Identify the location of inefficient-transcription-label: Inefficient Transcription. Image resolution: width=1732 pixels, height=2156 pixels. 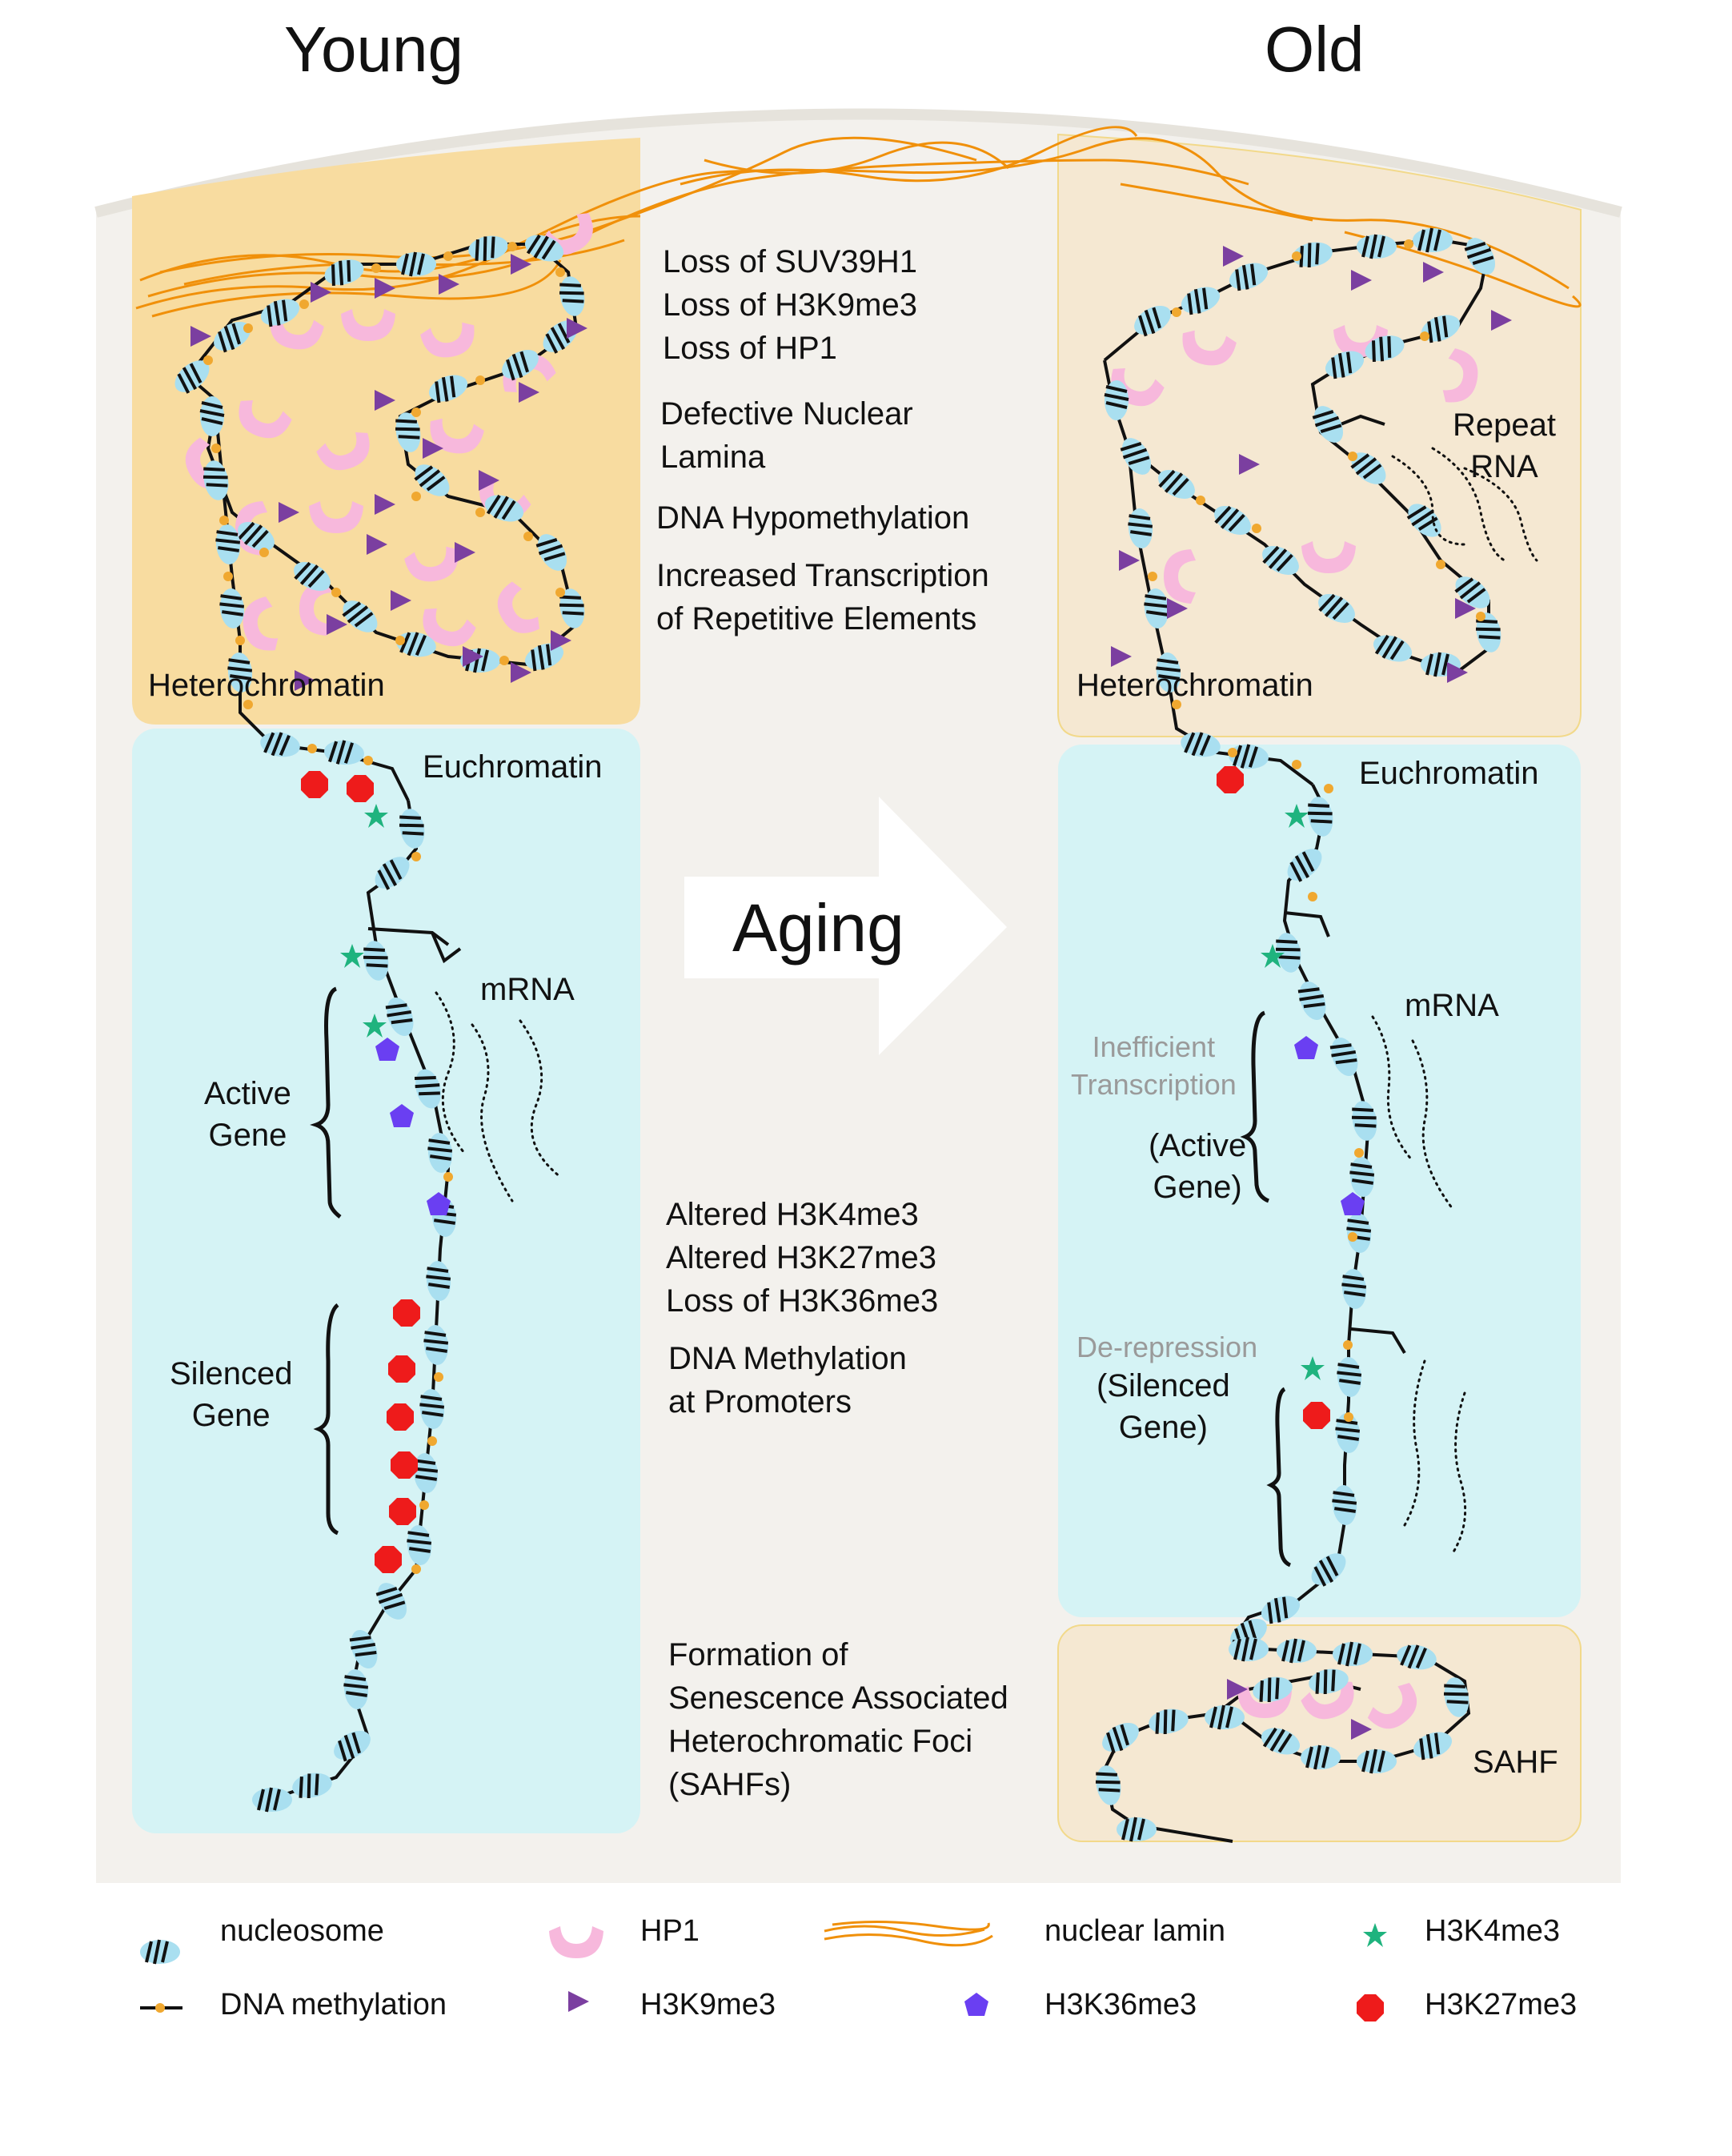
(1154, 1065).